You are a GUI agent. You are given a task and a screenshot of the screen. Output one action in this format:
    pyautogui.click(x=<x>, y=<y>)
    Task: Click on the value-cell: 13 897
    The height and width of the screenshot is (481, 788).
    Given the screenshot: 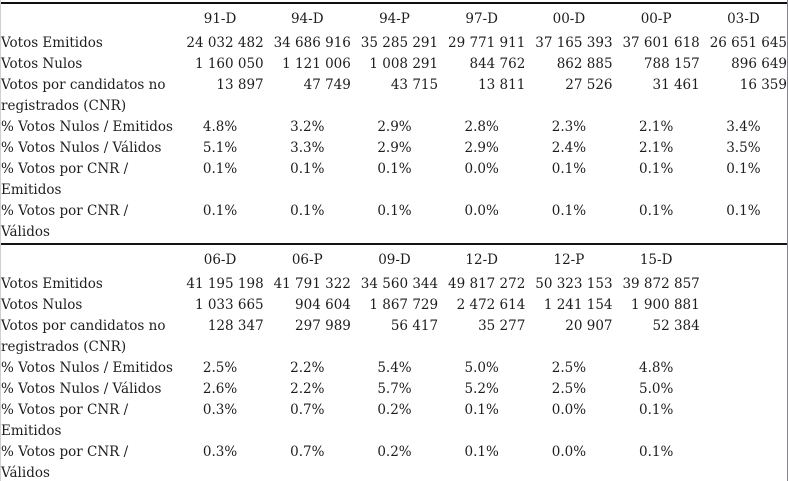 What is the action you would take?
    pyautogui.click(x=240, y=85)
    